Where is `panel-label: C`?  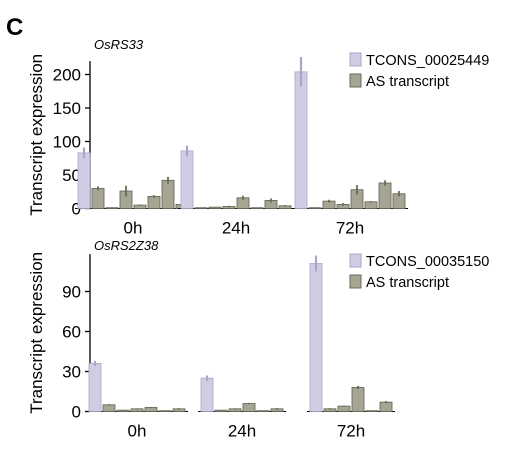
panel-label: C is located at coordinates (15, 27).